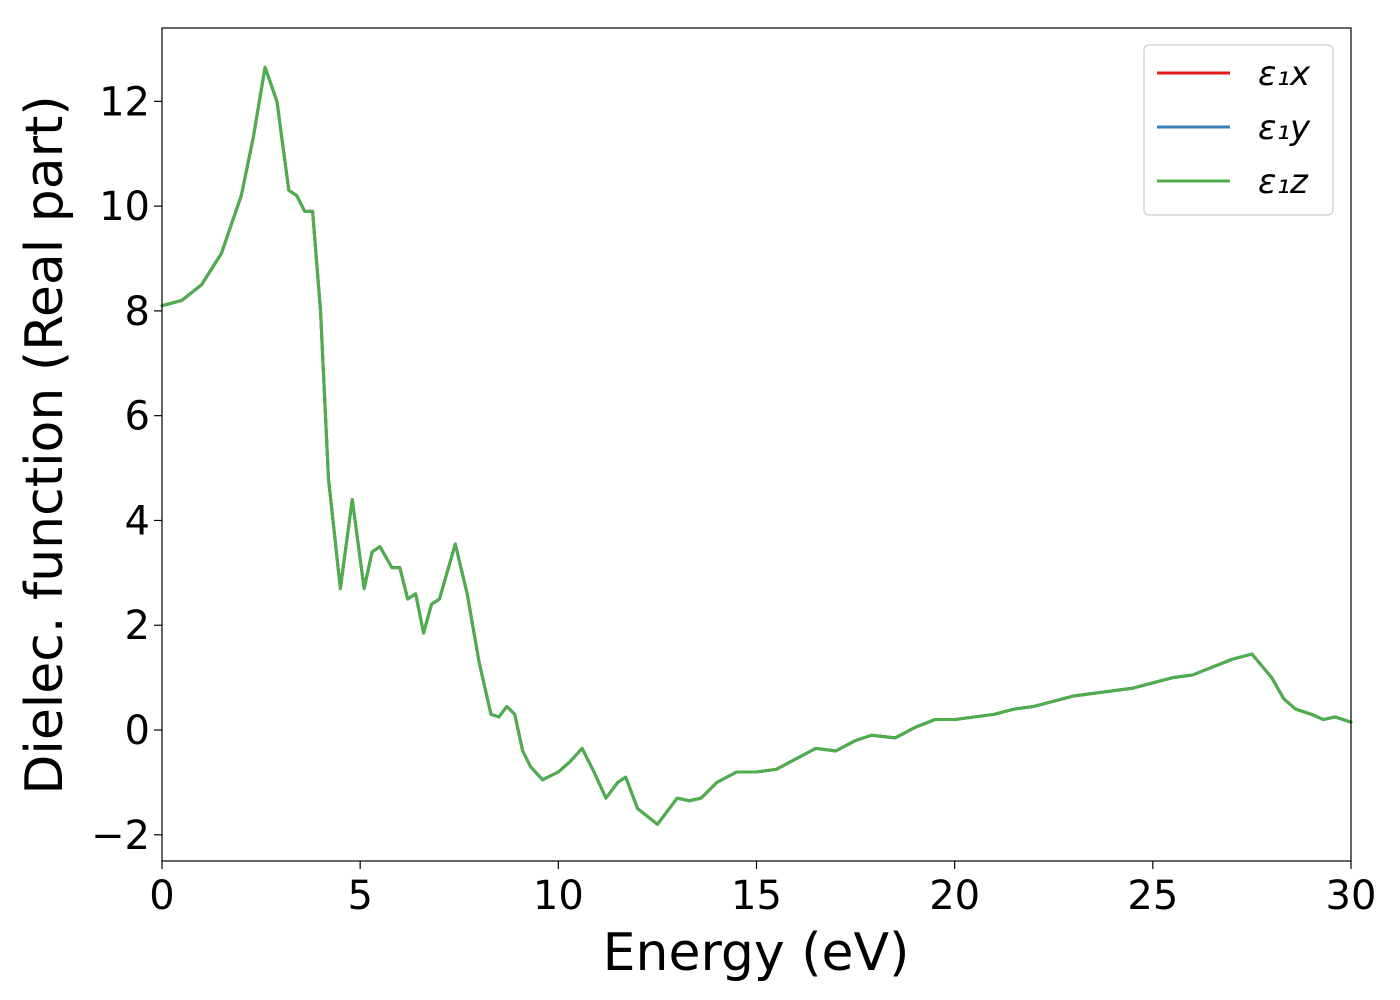 This screenshot has height=1000, width=1400. I want to click on y-tick-label: 4, so click(137, 521).